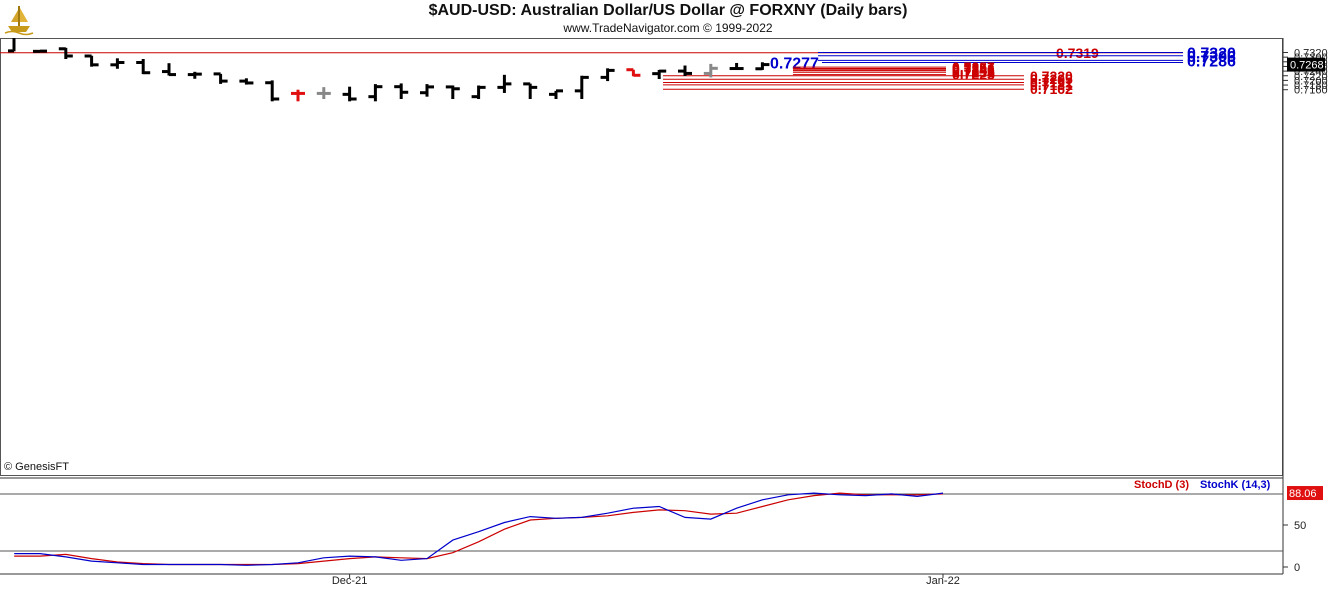 The width and height of the screenshot is (1336, 591). What do you see at coordinates (943, 581) in the screenshot?
I see `x-tick-label: Jan-22` at bounding box center [943, 581].